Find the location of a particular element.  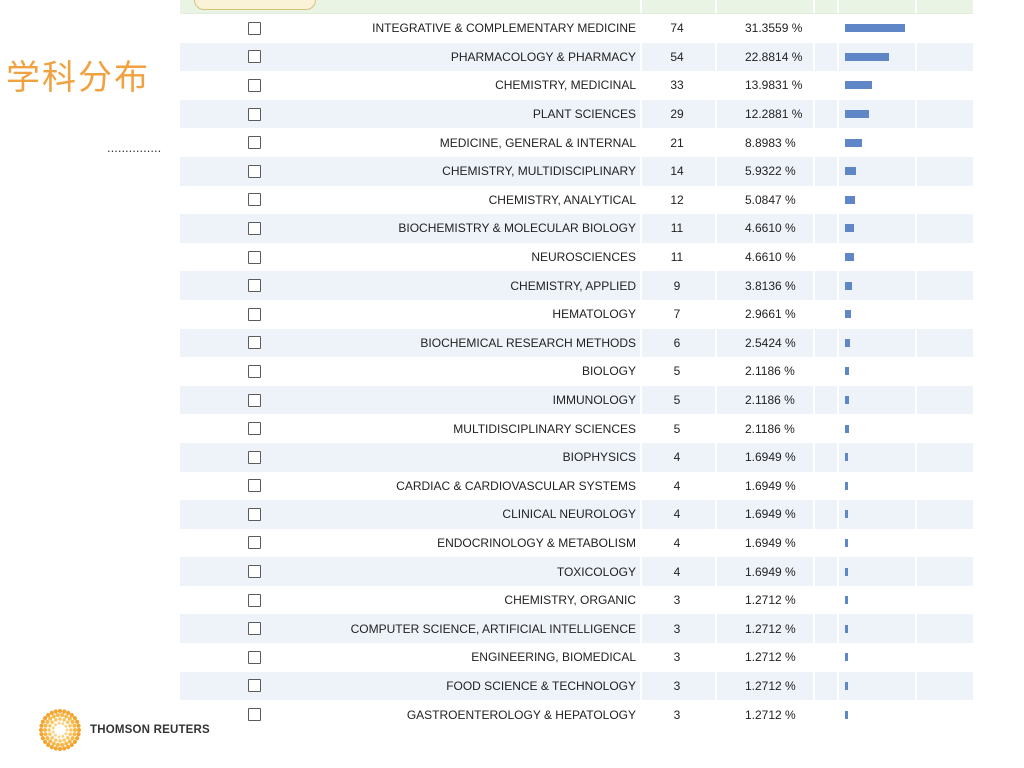

record-percent: 12.2881 % is located at coordinates (774, 114).